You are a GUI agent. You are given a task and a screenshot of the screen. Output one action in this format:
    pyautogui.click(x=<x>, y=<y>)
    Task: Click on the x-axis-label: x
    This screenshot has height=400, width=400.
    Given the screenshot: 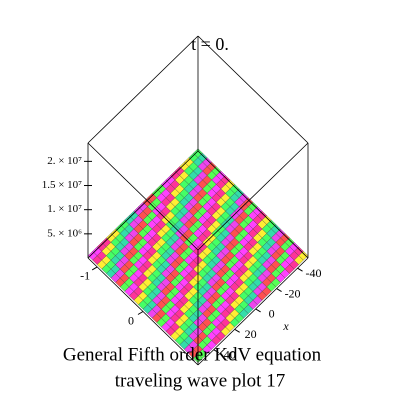 What is the action you would take?
    pyautogui.click(x=285, y=326)
    